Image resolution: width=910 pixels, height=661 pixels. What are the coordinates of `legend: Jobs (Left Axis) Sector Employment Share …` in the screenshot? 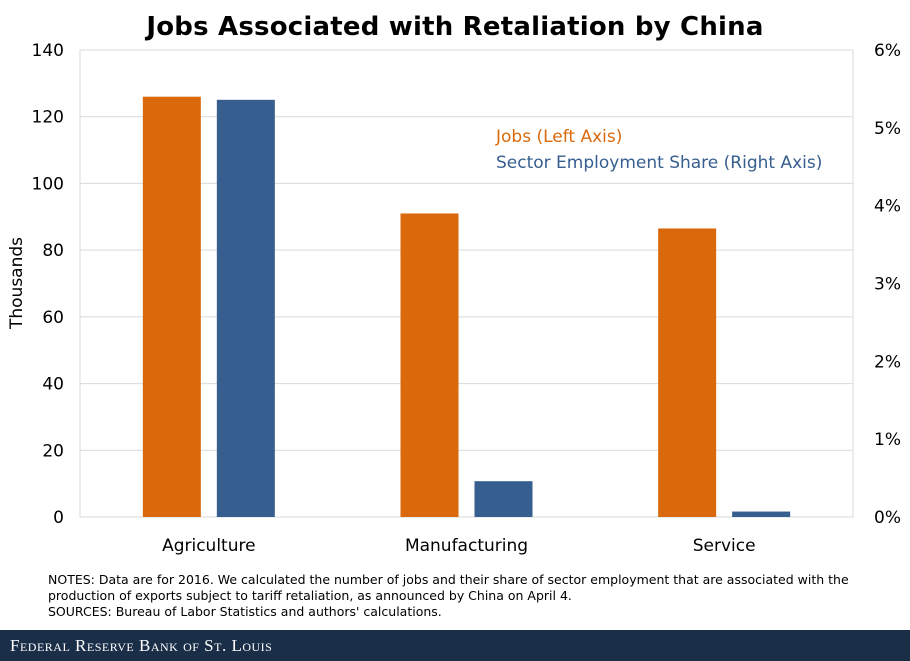 It's located at (658, 150).